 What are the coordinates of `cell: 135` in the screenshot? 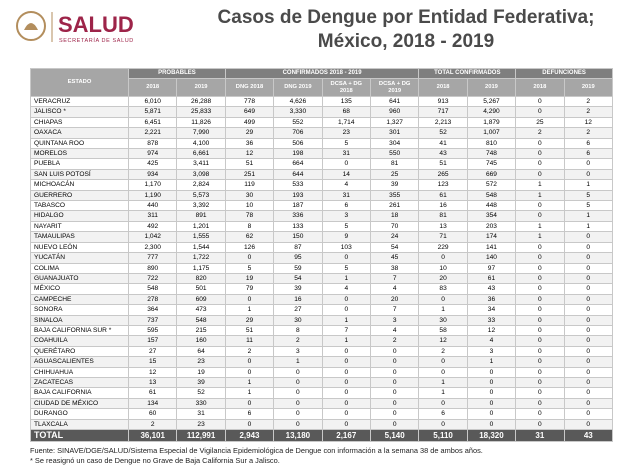 It's located at (346, 101).